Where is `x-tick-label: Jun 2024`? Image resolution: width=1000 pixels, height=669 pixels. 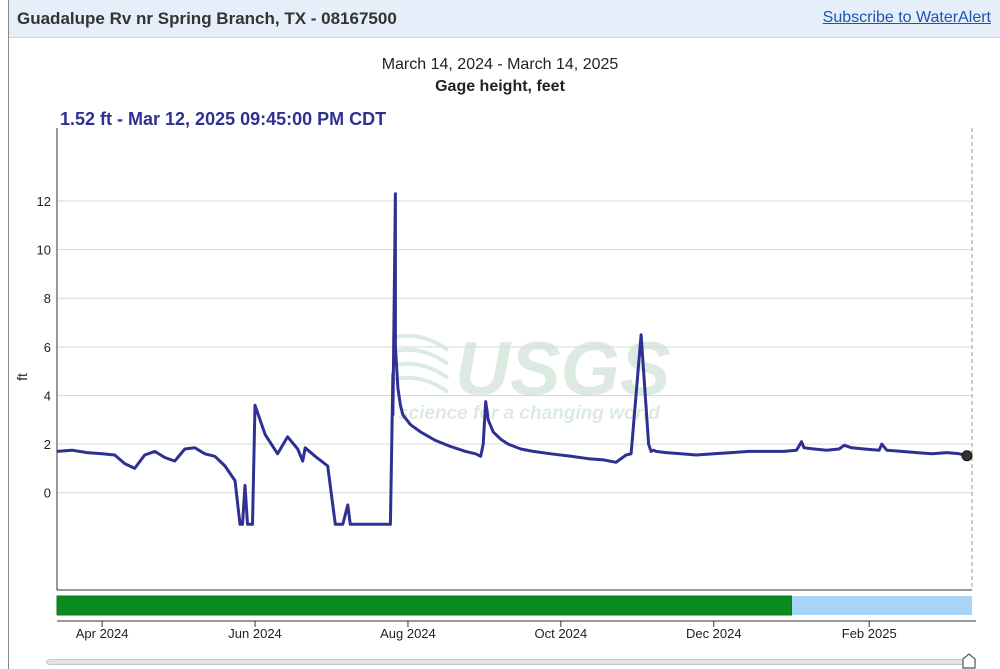
x-tick-label: Jun 2024 is located at coordinates (255, 633).